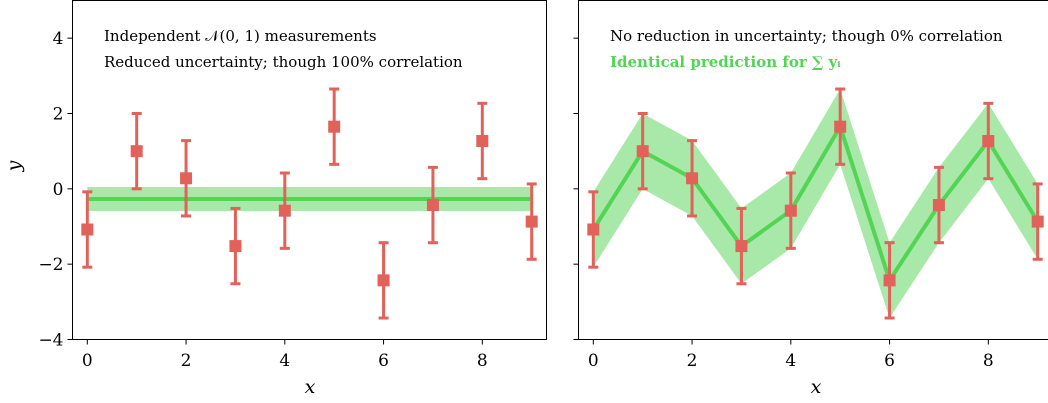 The image size is (1048, 403). I want to click on left-y-tick-label-2: 0, so click(58, 190).